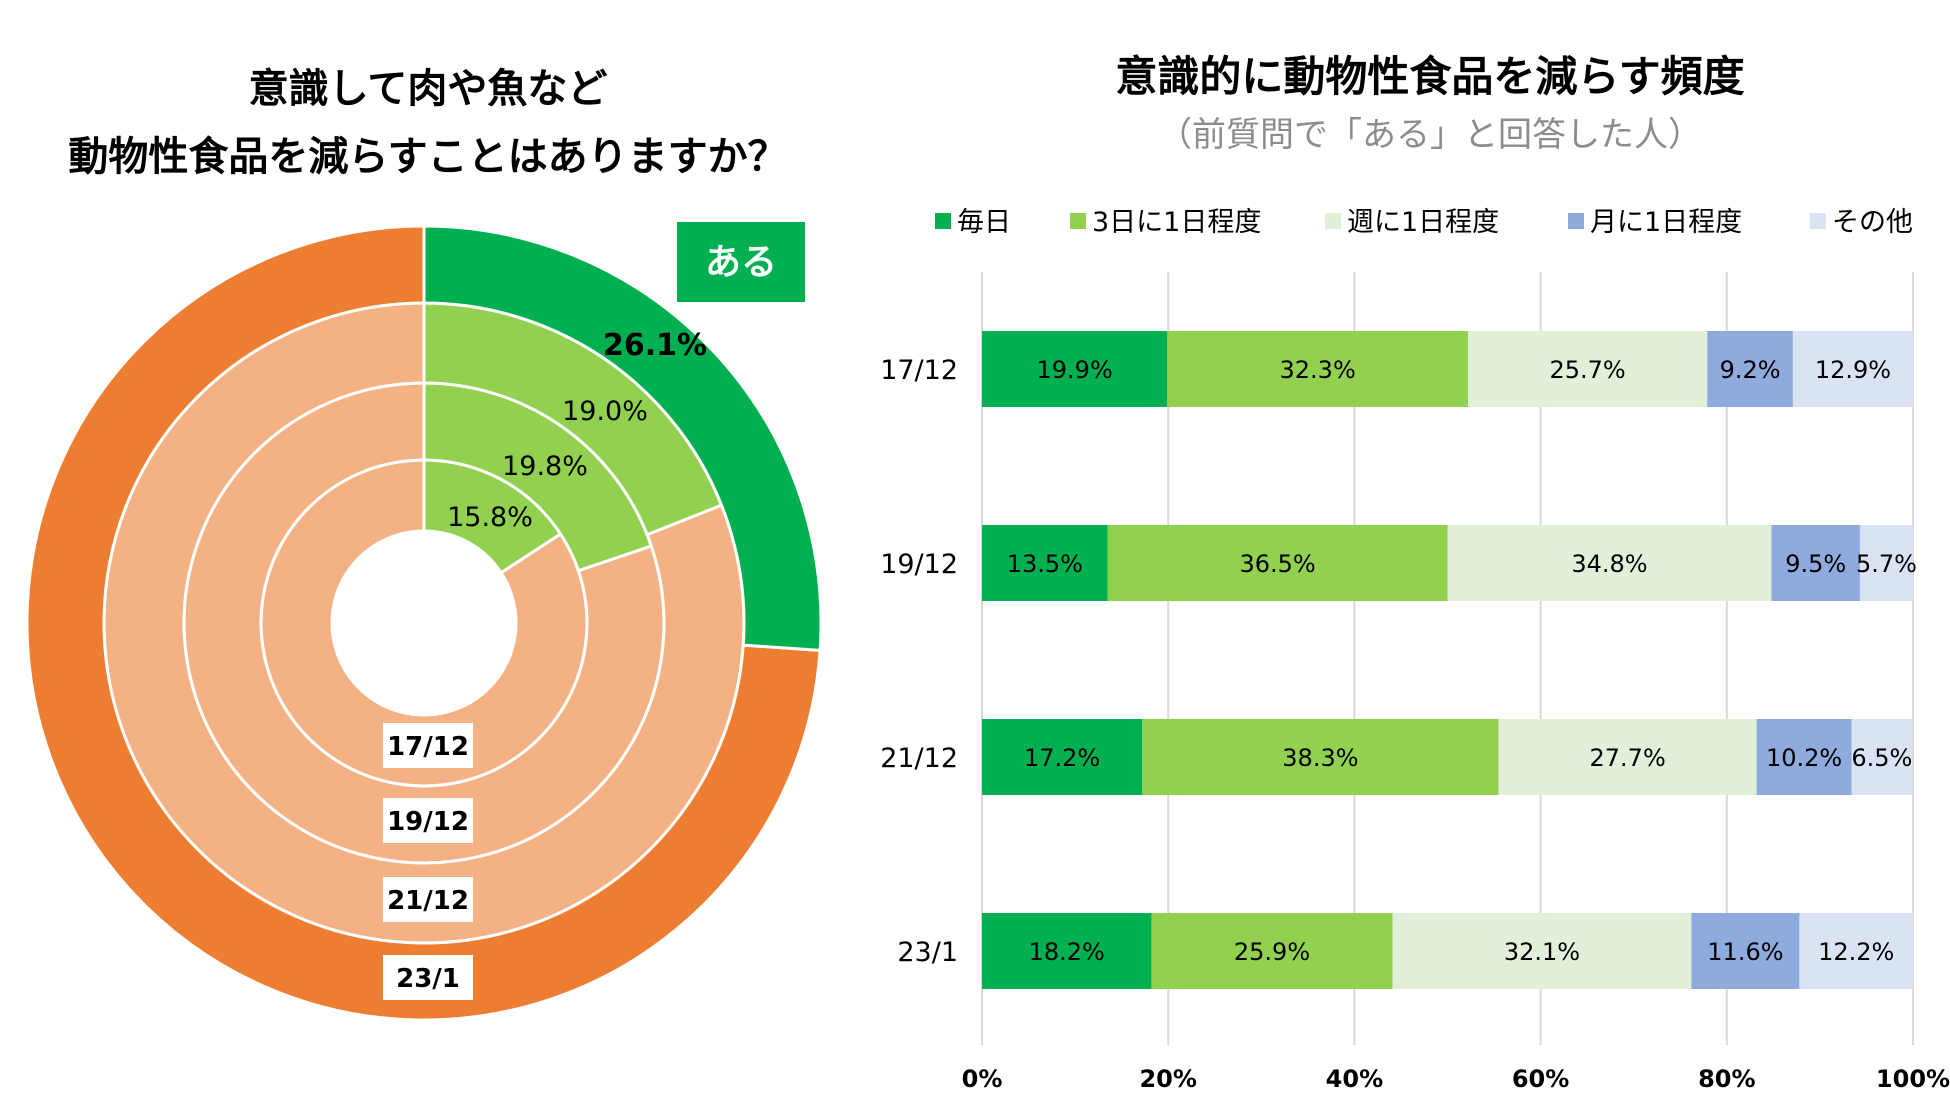  What do you see at coordinates (1726, 1079) in the screenshot?
I see `x-tick-label: 80%` at bounding box center [1726, 1079].